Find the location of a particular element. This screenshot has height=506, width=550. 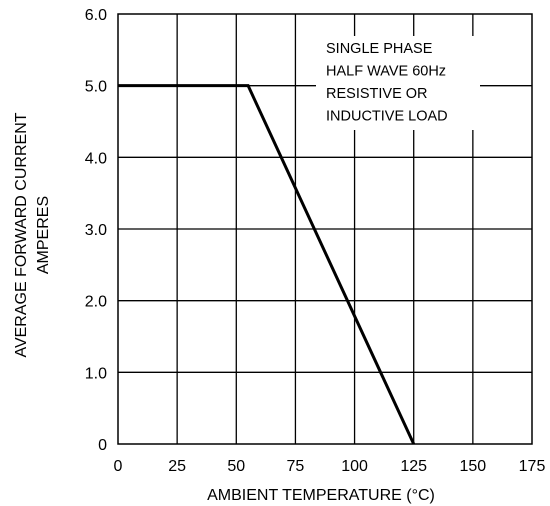

x-tick-label: 100 is located at coordinates (354, 466).